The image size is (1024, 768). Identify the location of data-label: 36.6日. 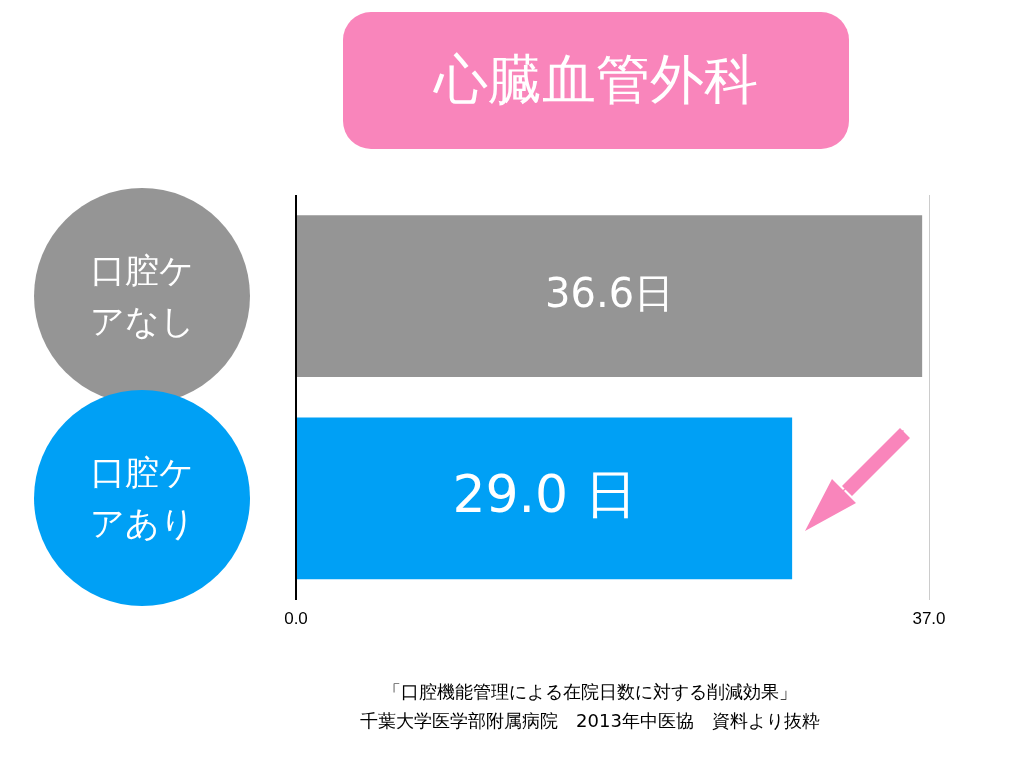
(610, 292).